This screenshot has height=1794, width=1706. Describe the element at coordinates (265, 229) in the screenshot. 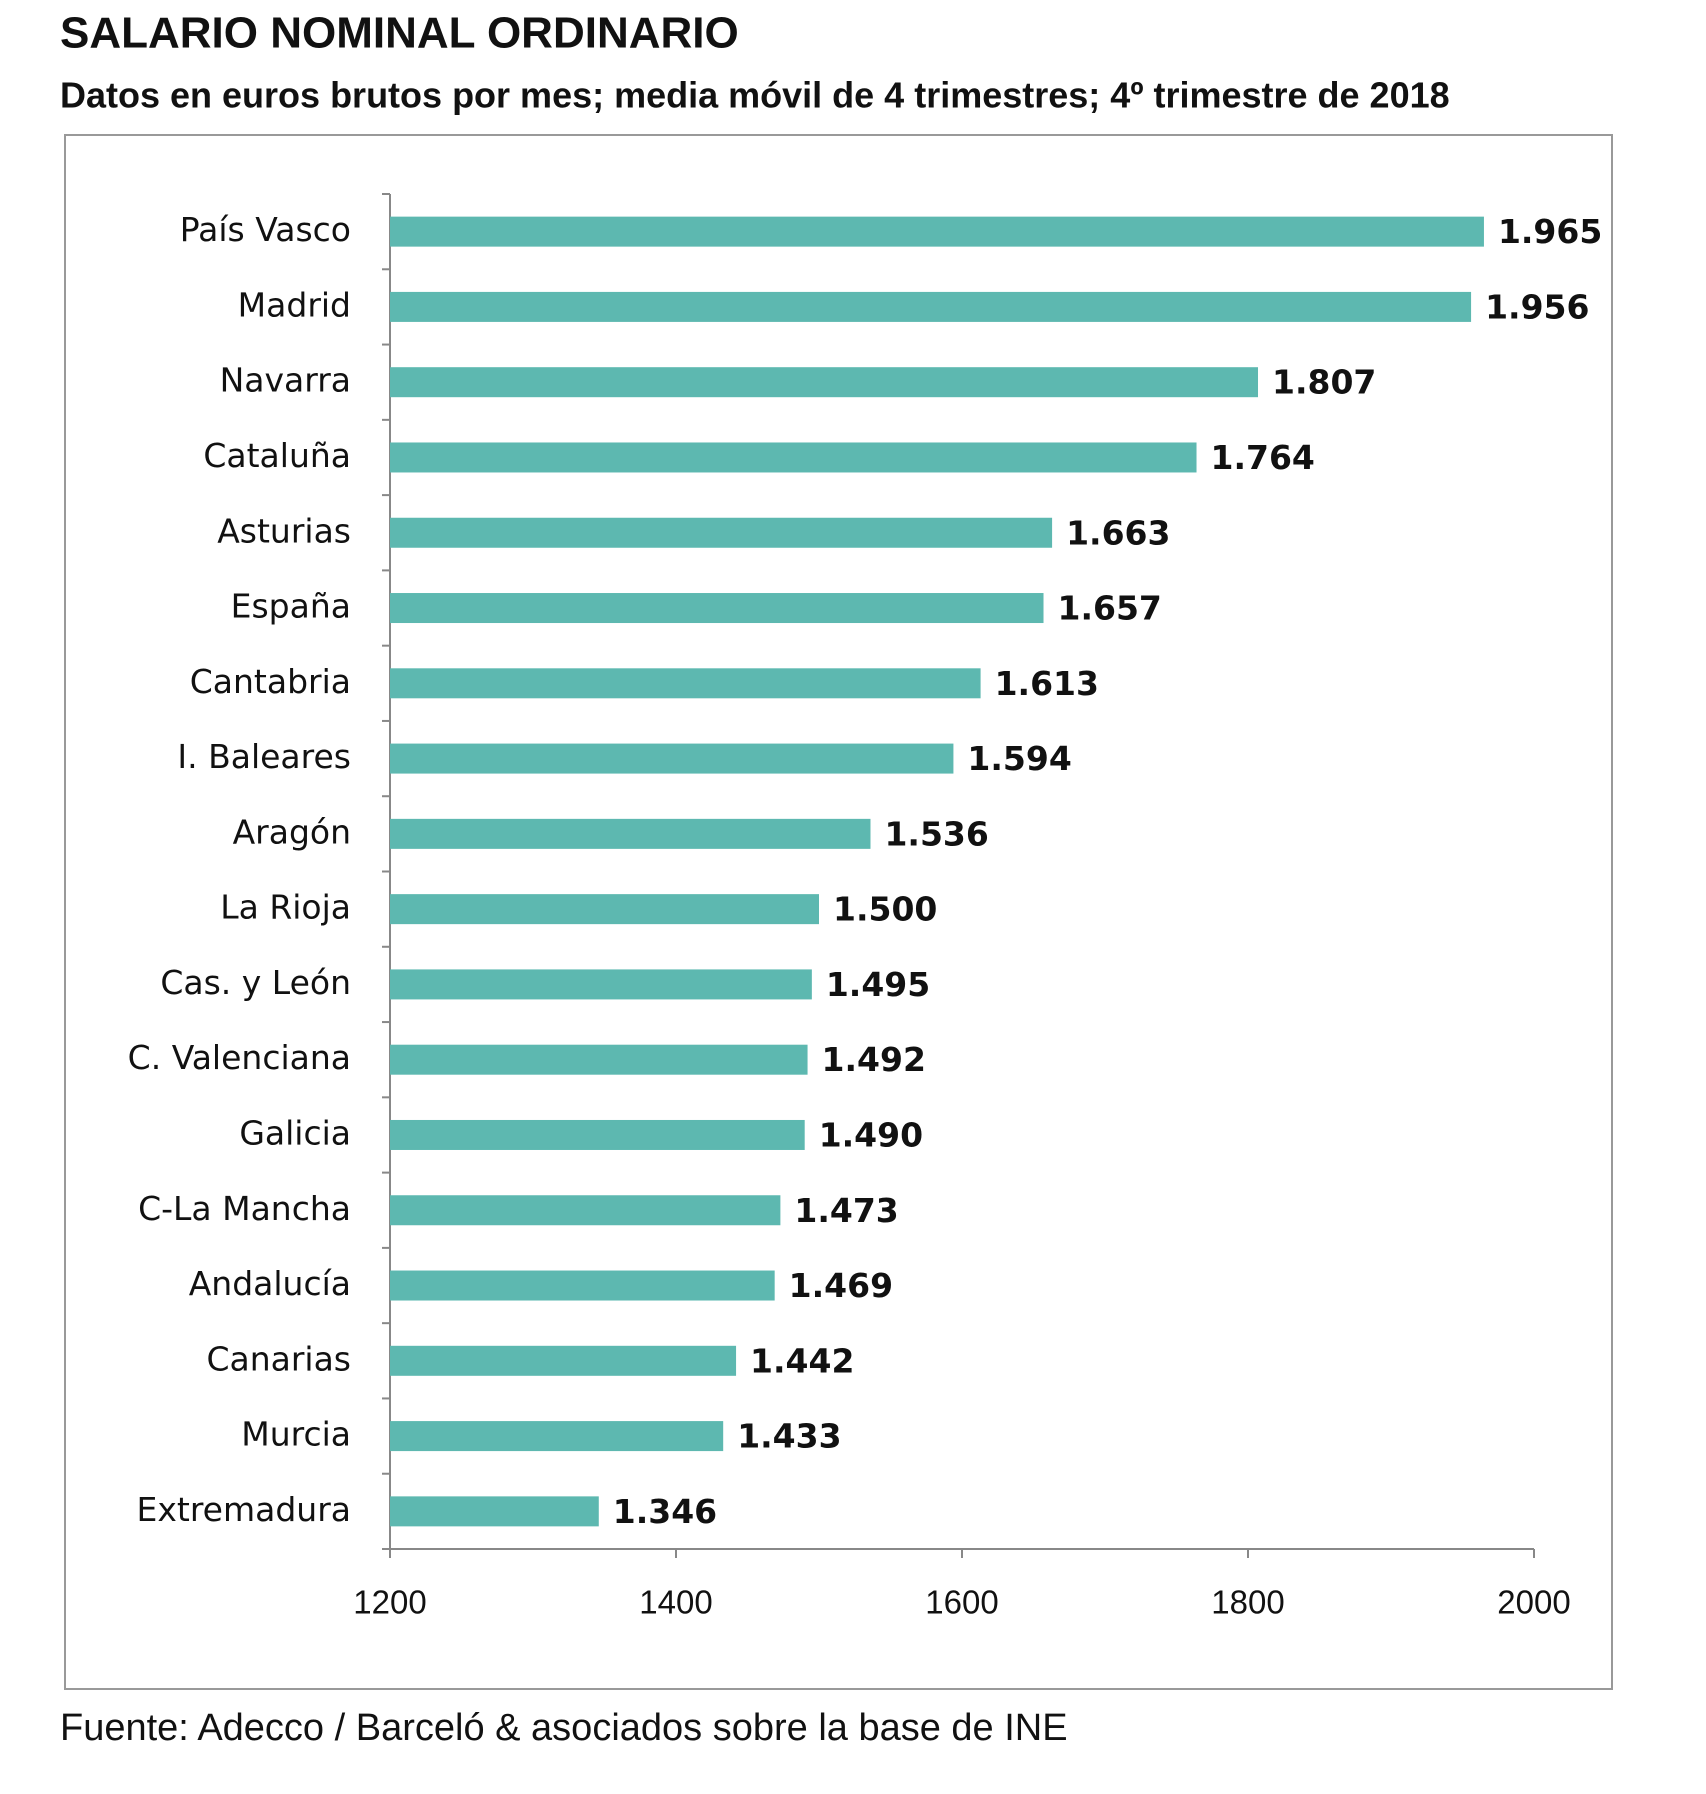

I see `category-label: País Vasco` at that location.